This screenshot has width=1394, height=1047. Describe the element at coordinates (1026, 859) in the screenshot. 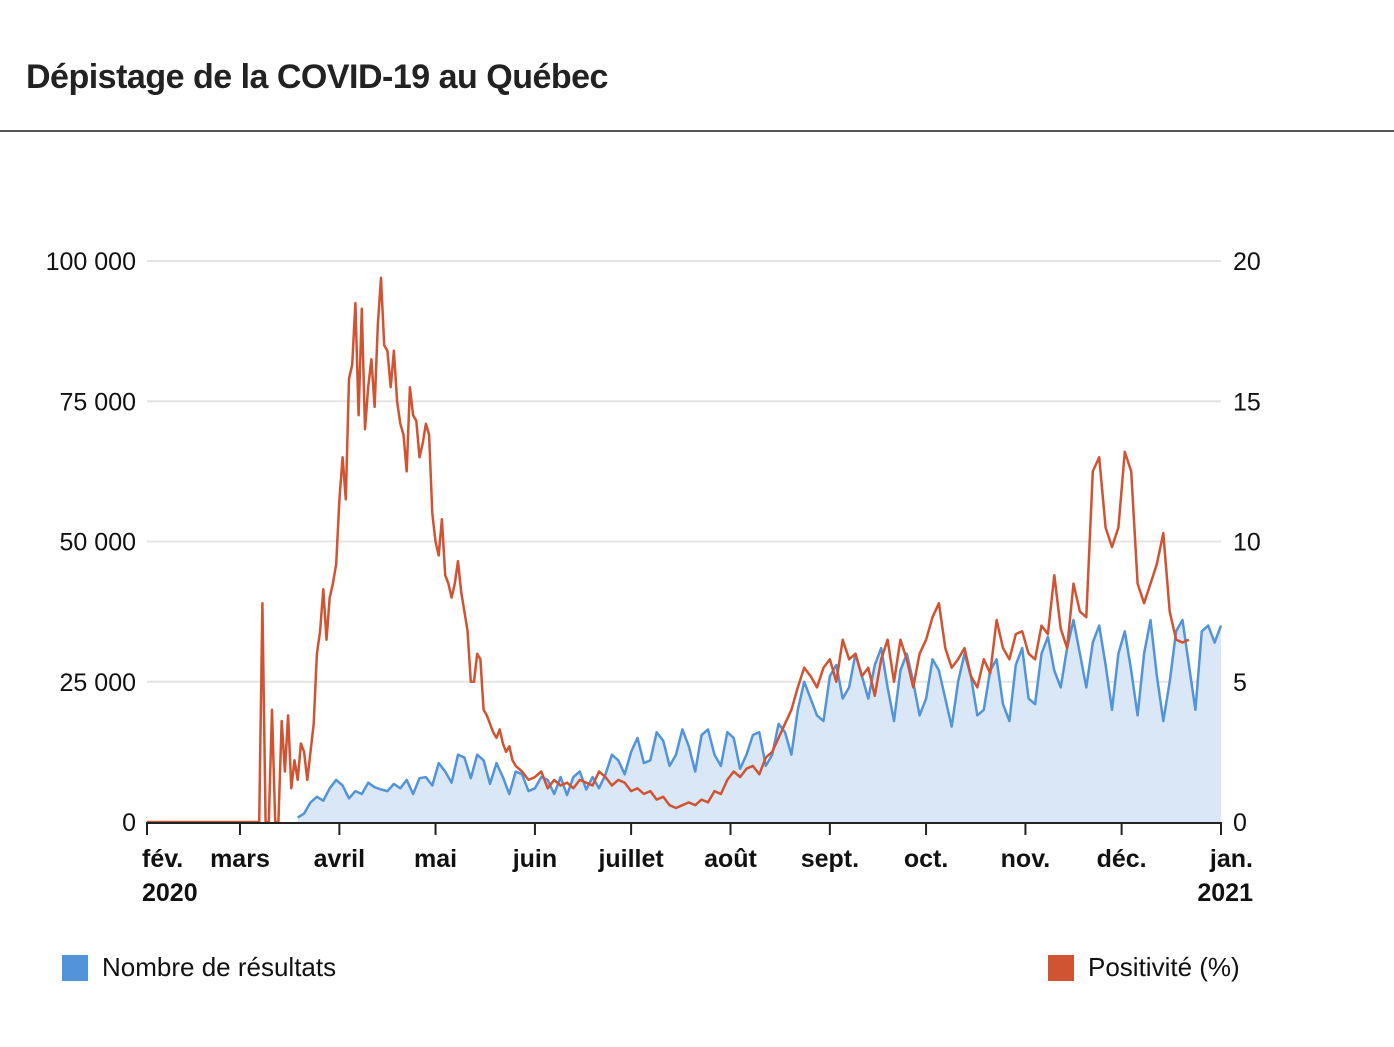

I see `x-tick-label: nov.` at that location.